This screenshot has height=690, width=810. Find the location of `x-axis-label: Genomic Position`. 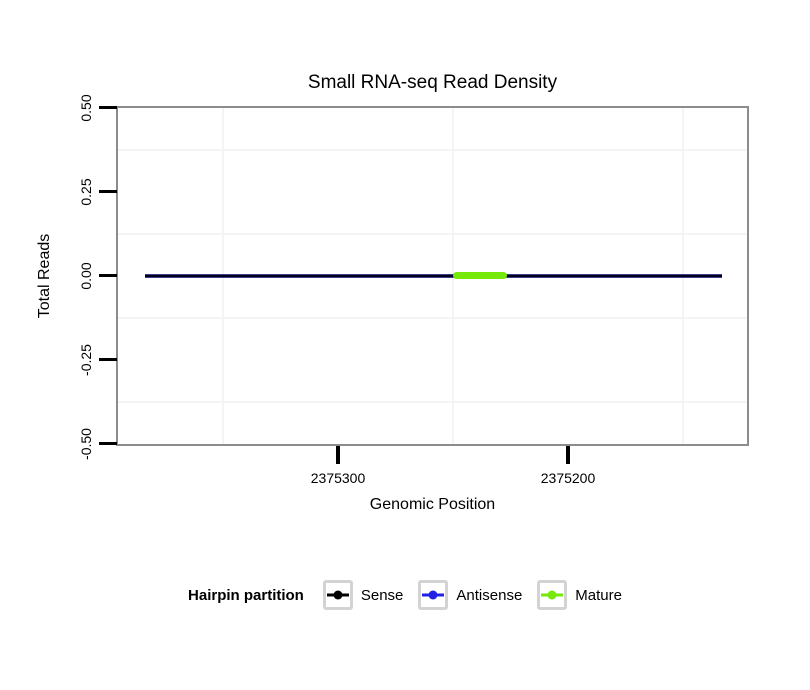

x-axis-label: Genomic Position is located at coordinates (432, 504).